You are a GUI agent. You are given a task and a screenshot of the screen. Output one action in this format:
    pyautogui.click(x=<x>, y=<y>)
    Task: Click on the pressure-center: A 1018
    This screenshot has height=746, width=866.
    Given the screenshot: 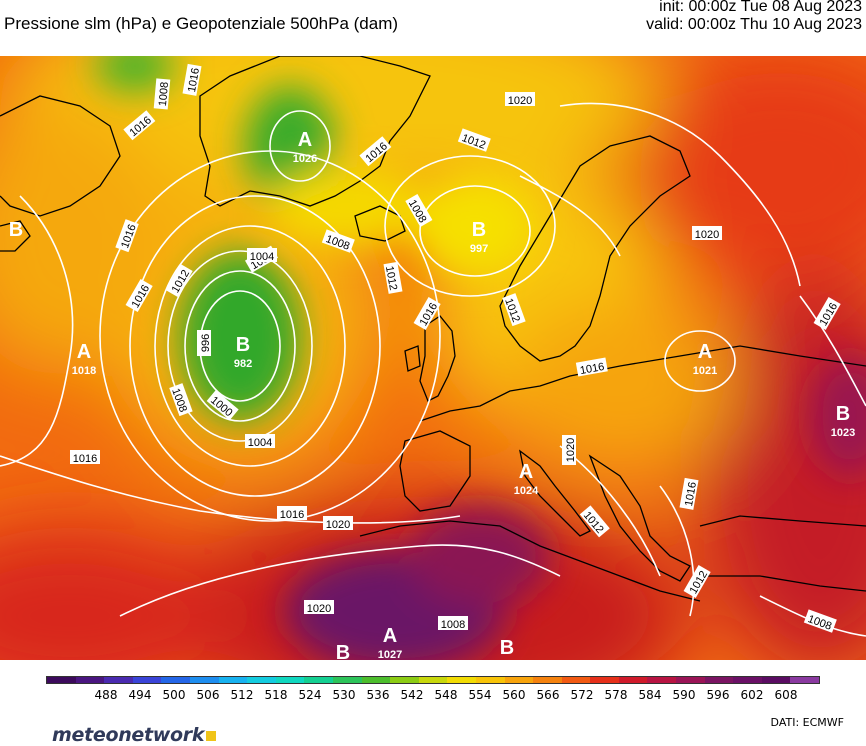 What is the action you would take?
    pyautogui.click(x=84, y=359)
    